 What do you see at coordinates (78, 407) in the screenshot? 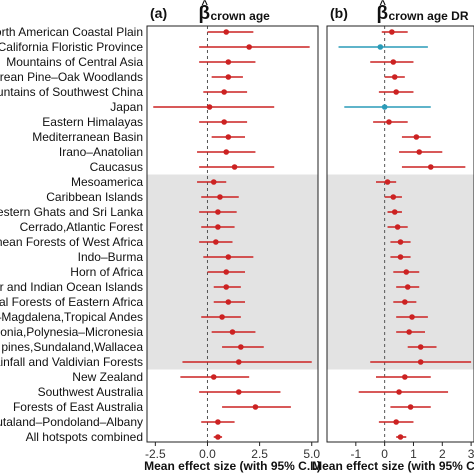
I see `hotspot-label: Forests of East Australia` at bounding box center [78, 407].